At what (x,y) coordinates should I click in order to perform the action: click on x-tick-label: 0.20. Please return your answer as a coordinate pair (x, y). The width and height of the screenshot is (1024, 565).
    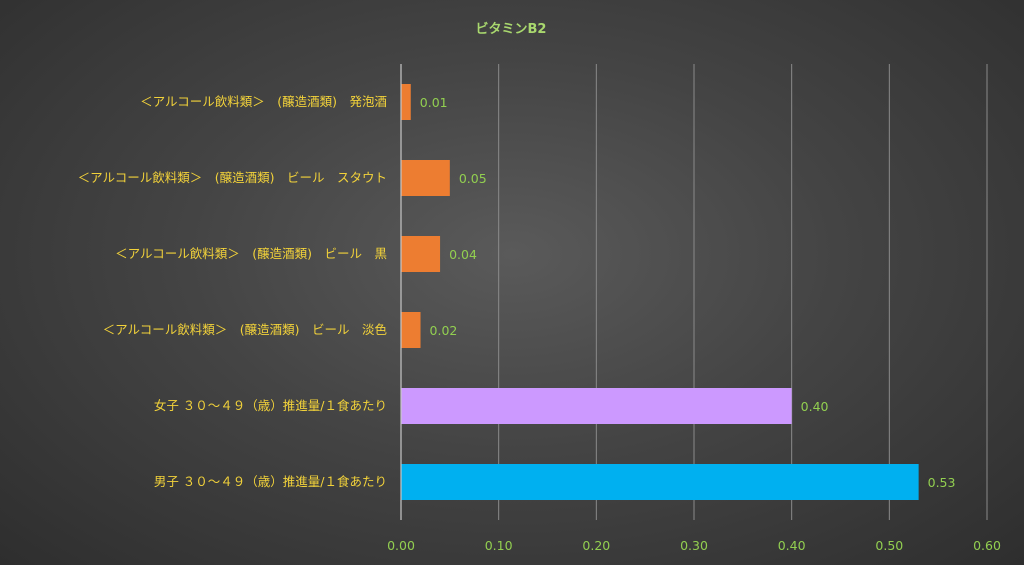
    Looking at the image, I should click on (596, 545).